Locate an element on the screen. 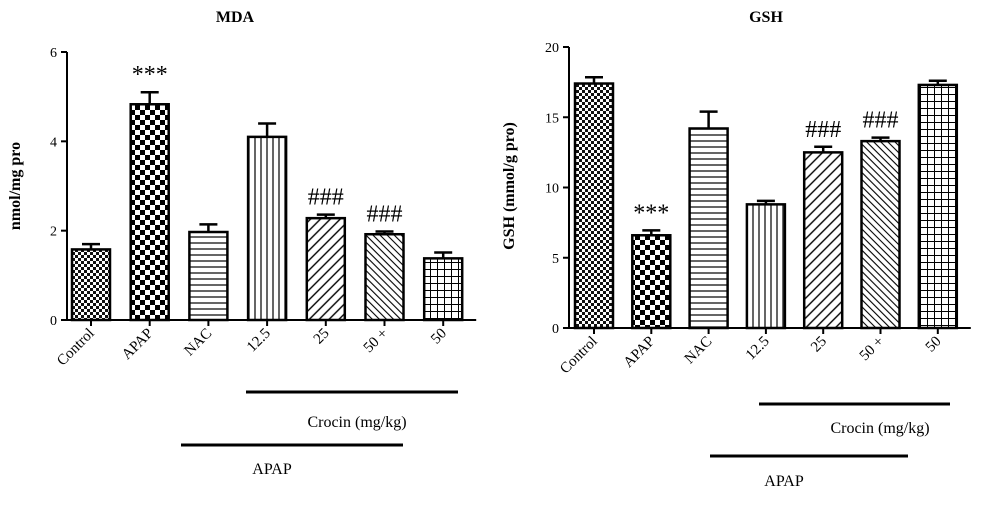 The image size is (1000, 505). y-tick-label: 2 is located at coordinates (53, 232).